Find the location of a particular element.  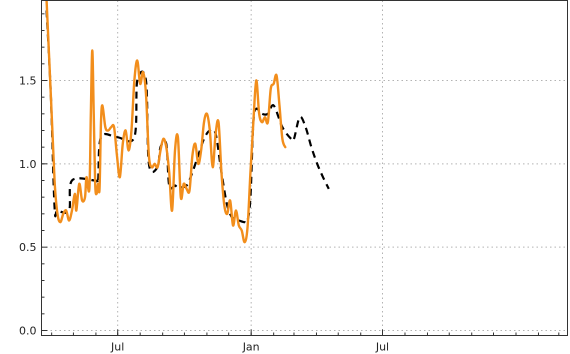

y-tick-label: 1.0 is located at coordinates (28, 164).